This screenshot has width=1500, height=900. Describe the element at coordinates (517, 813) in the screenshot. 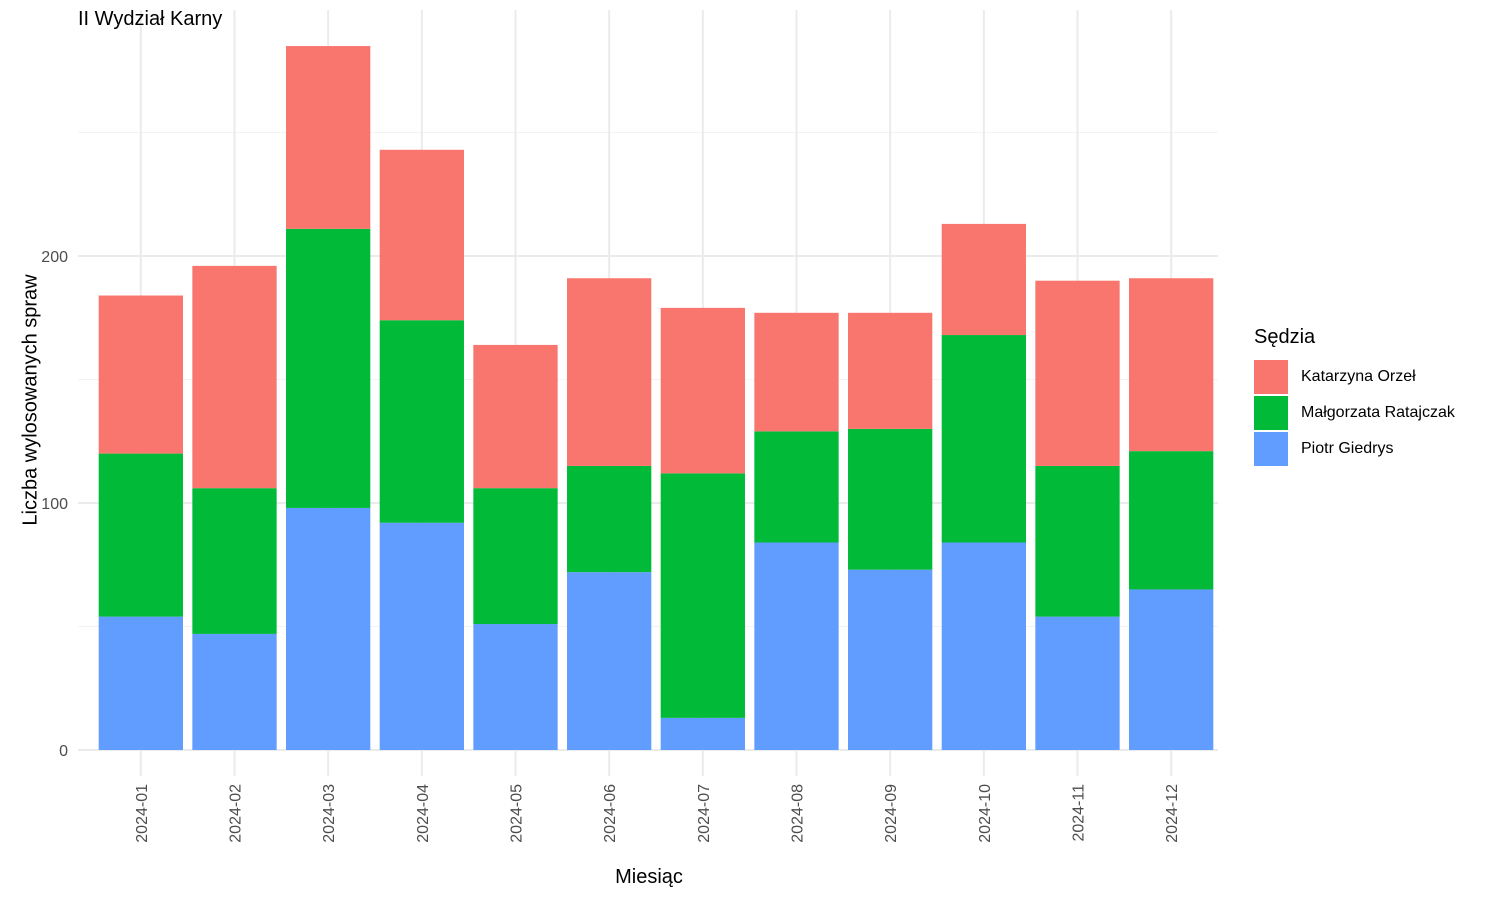

I see `x-tick-label: 2024-05` at that location.